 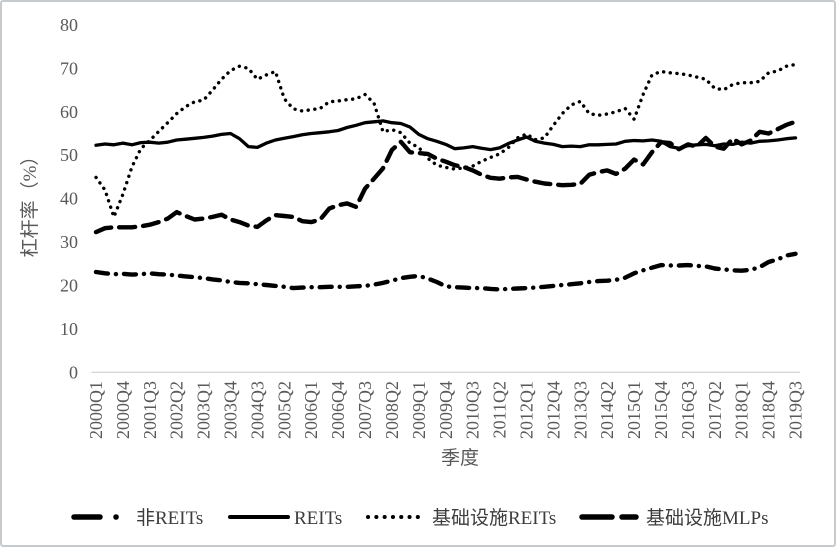 I want to click on x-tick-label-2003Q4: 2003Q4, so click(x=231, y=410).